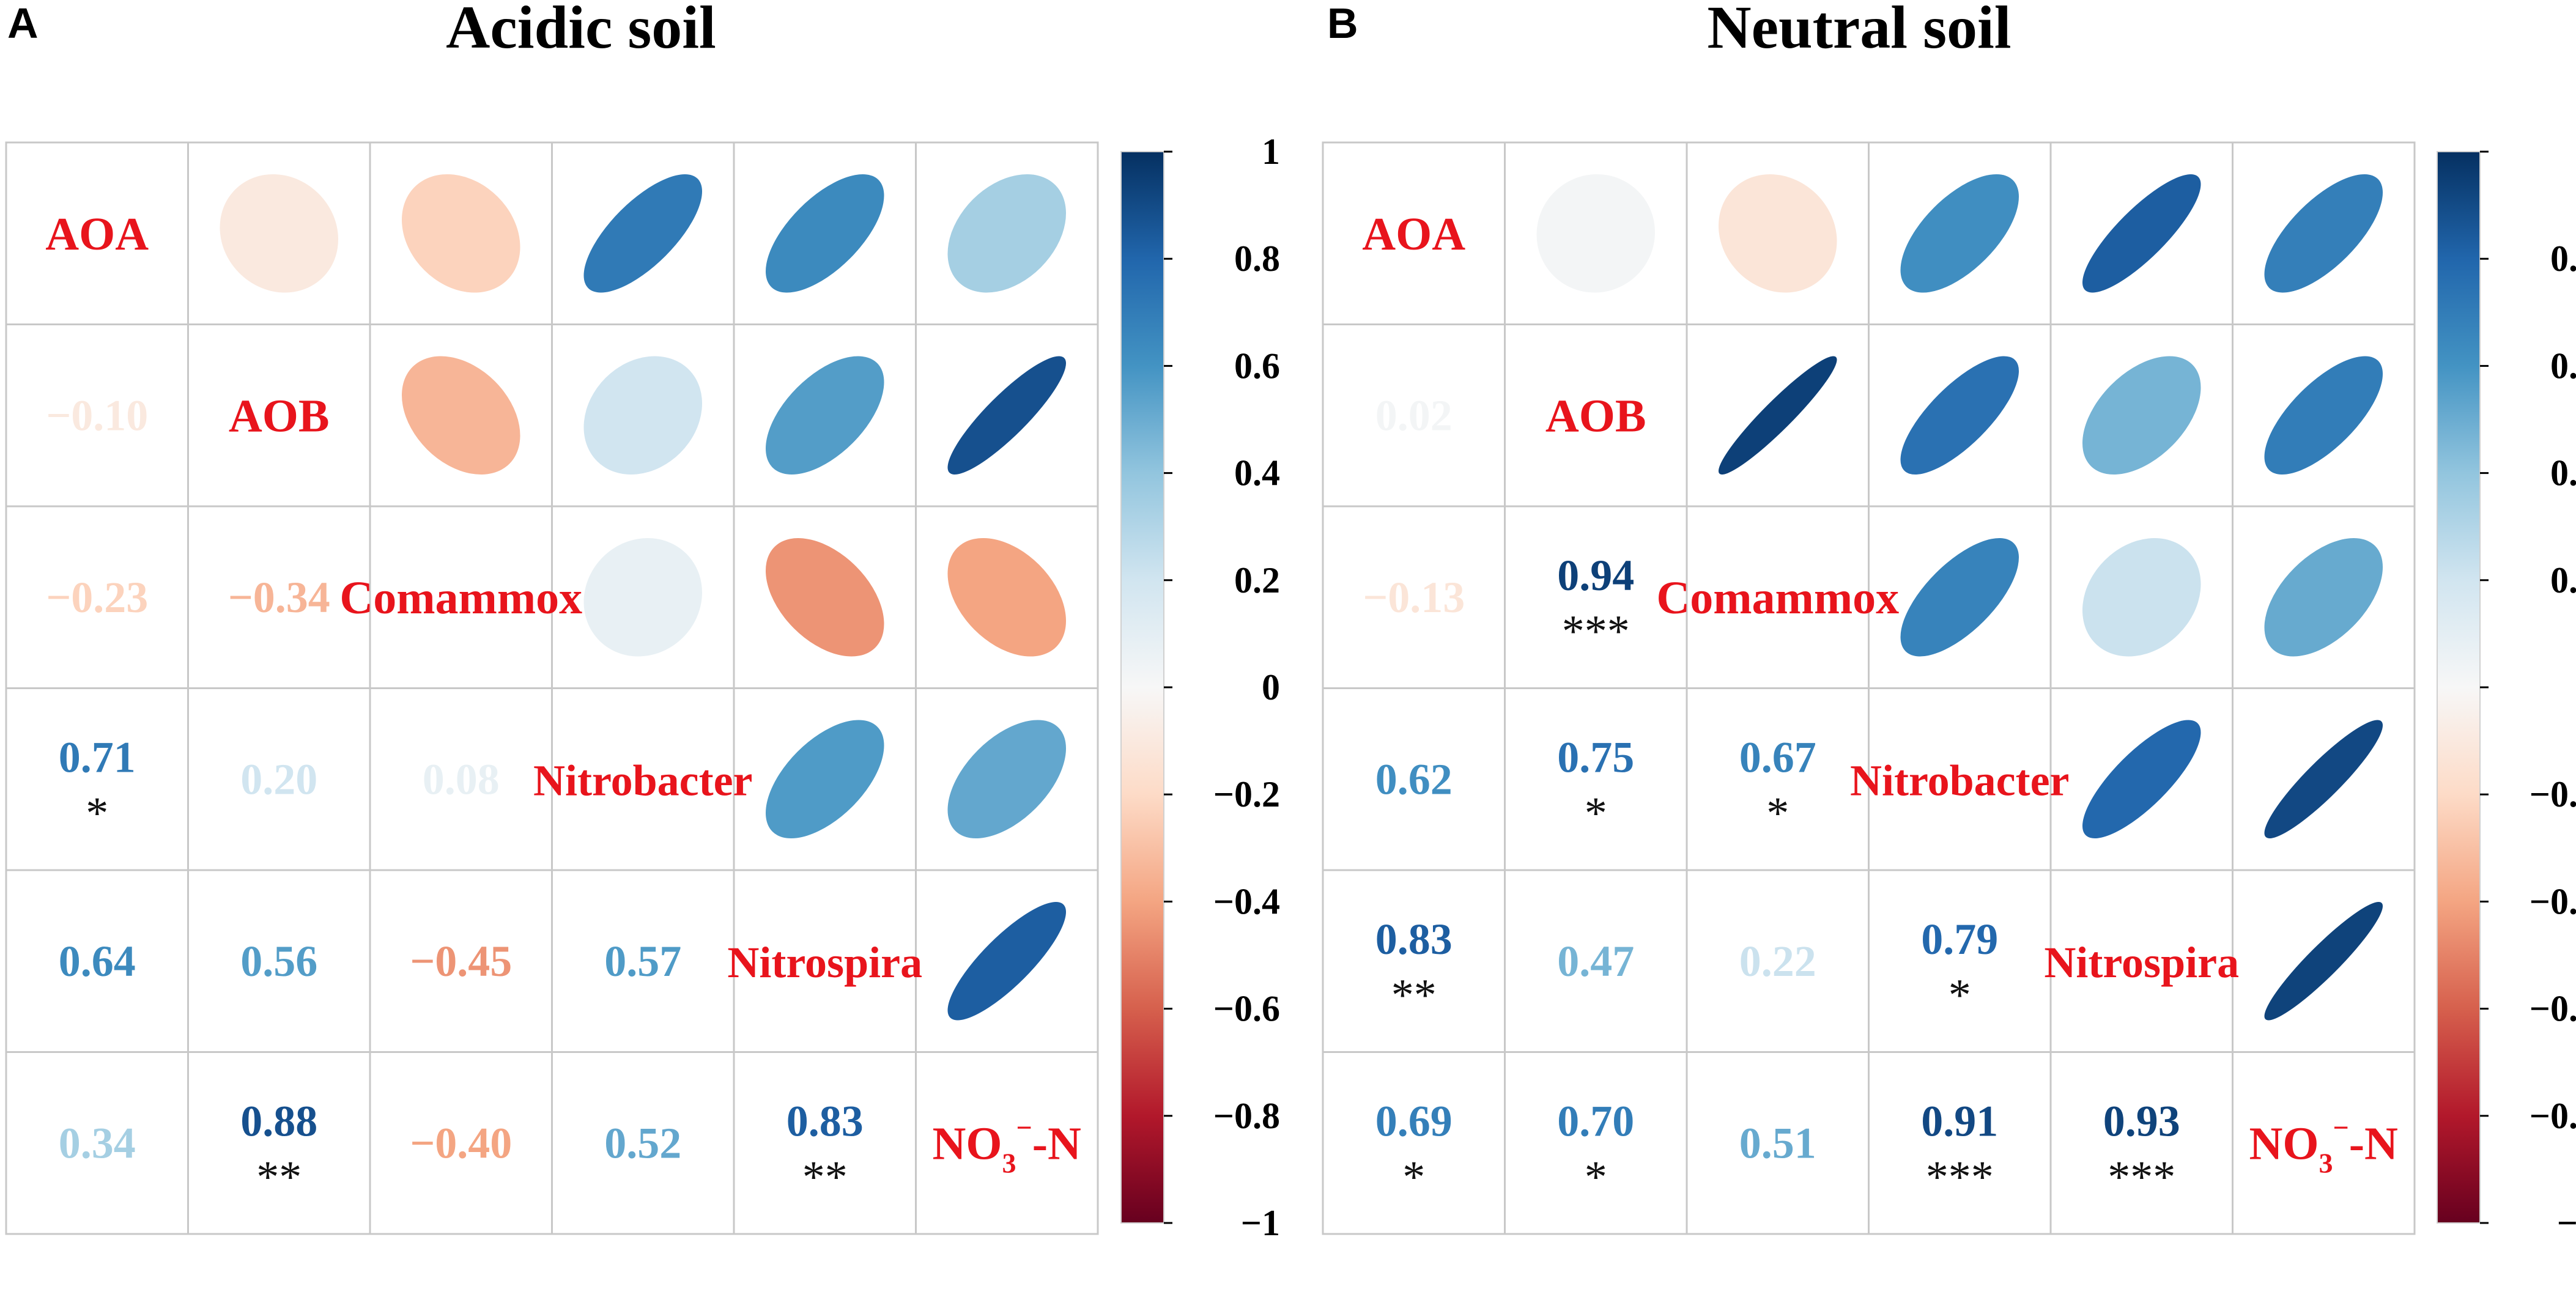  Describe the element at coordinates (2553, 1116) in the screenshot. I see `colorbar-tick-label: −0.8` at that location.